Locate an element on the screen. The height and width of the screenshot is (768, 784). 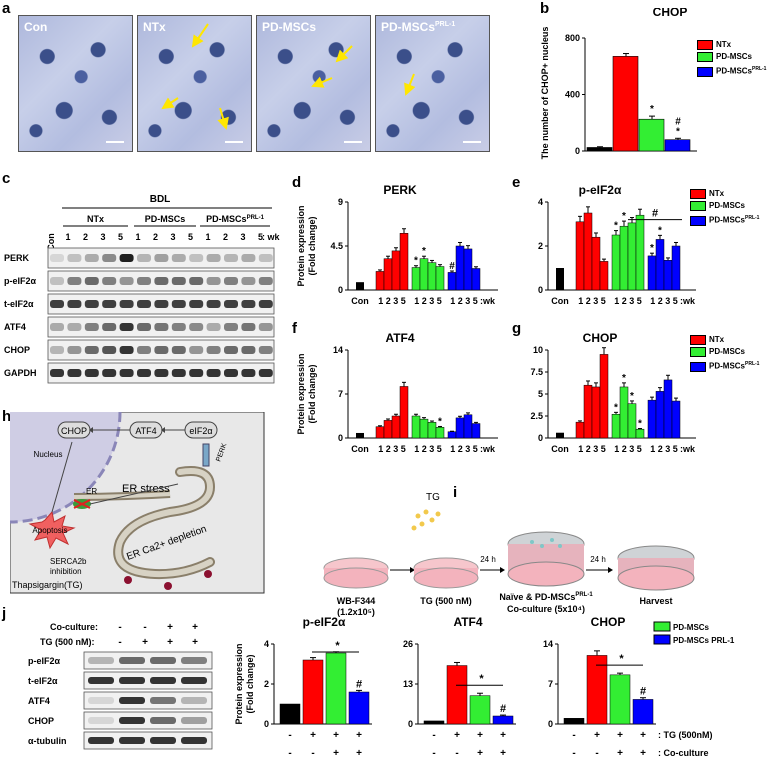
legend-ntx: NTx is located at coordinates (731, 45).